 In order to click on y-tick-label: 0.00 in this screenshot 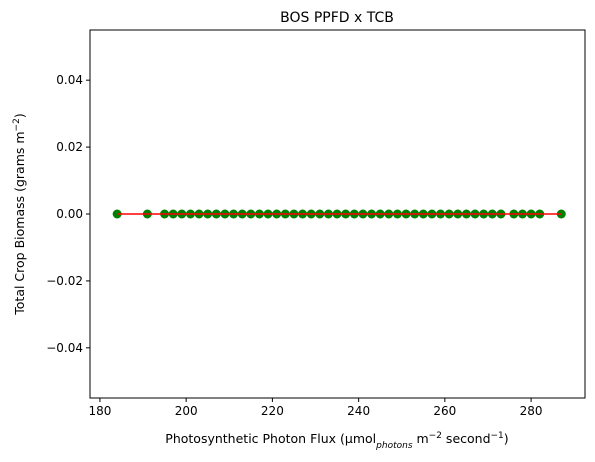, I will do `click(69, 214)`.